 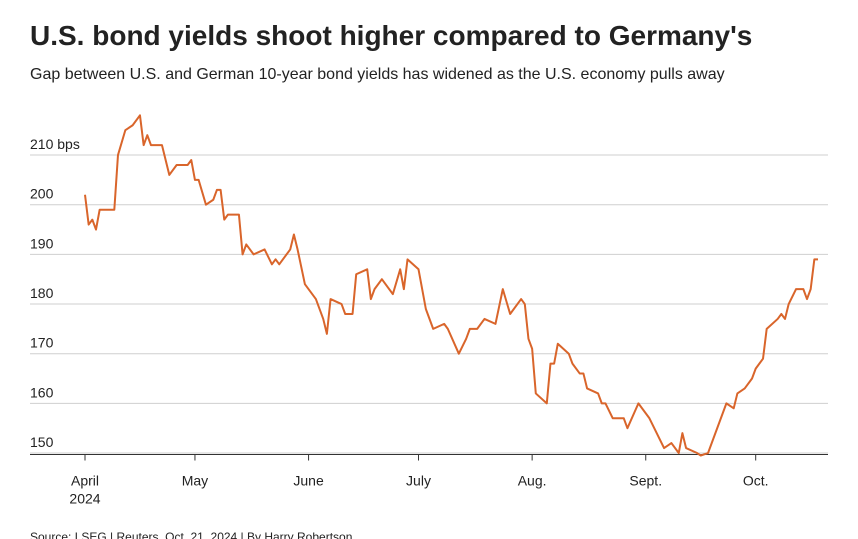 I want to click on x-tick-label: April, so click(x=85, y=481).